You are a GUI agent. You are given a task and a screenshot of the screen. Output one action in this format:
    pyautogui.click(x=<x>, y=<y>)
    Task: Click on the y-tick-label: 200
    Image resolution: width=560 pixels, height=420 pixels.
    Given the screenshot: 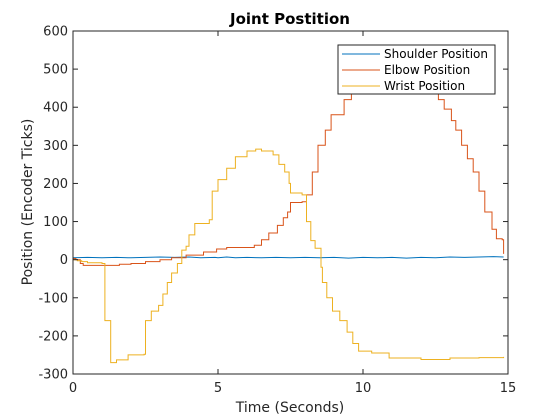 What is the action you would take?
    pyautogui.click(x=55, y=184)
    